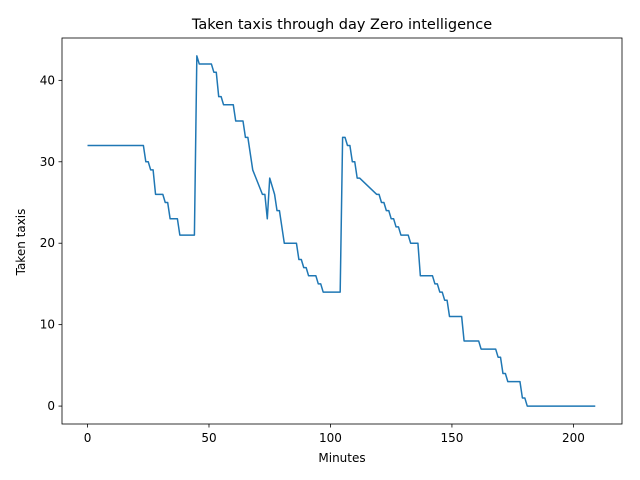  I want to click on x-tick-label-150: 150, so click(451, 438).